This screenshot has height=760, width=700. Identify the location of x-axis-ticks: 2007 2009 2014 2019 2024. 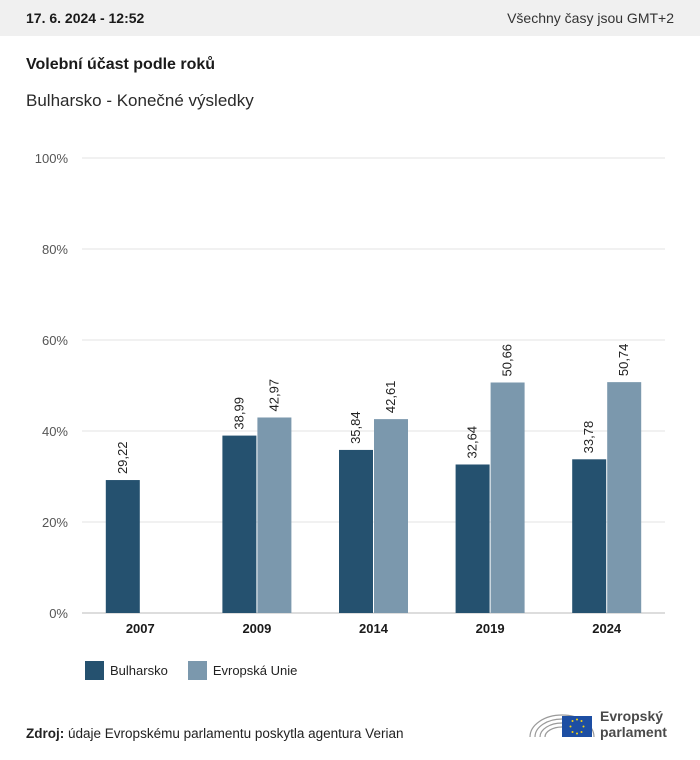
(374, 628).